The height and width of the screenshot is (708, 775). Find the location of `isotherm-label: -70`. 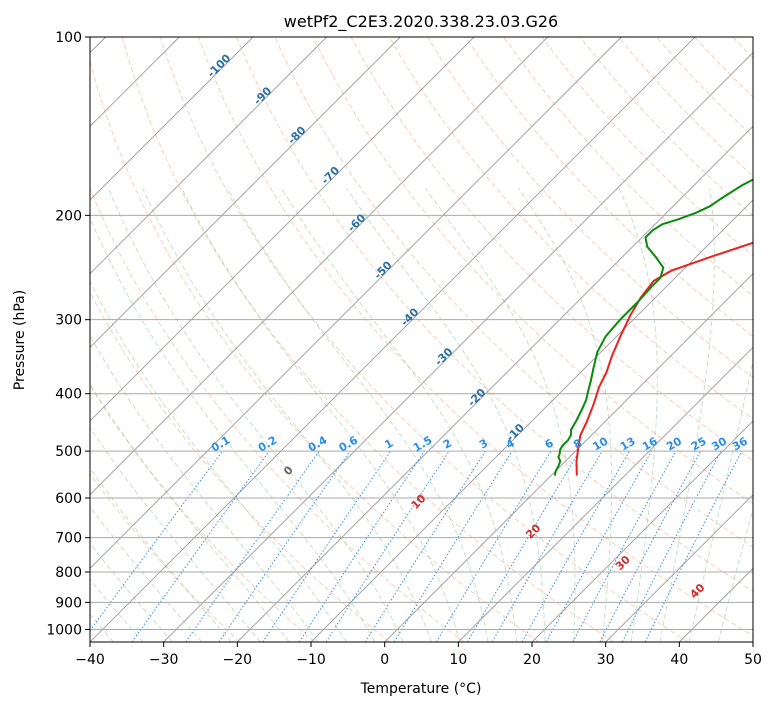

isotherm-label: -70 is located at coordinates (330, 175).